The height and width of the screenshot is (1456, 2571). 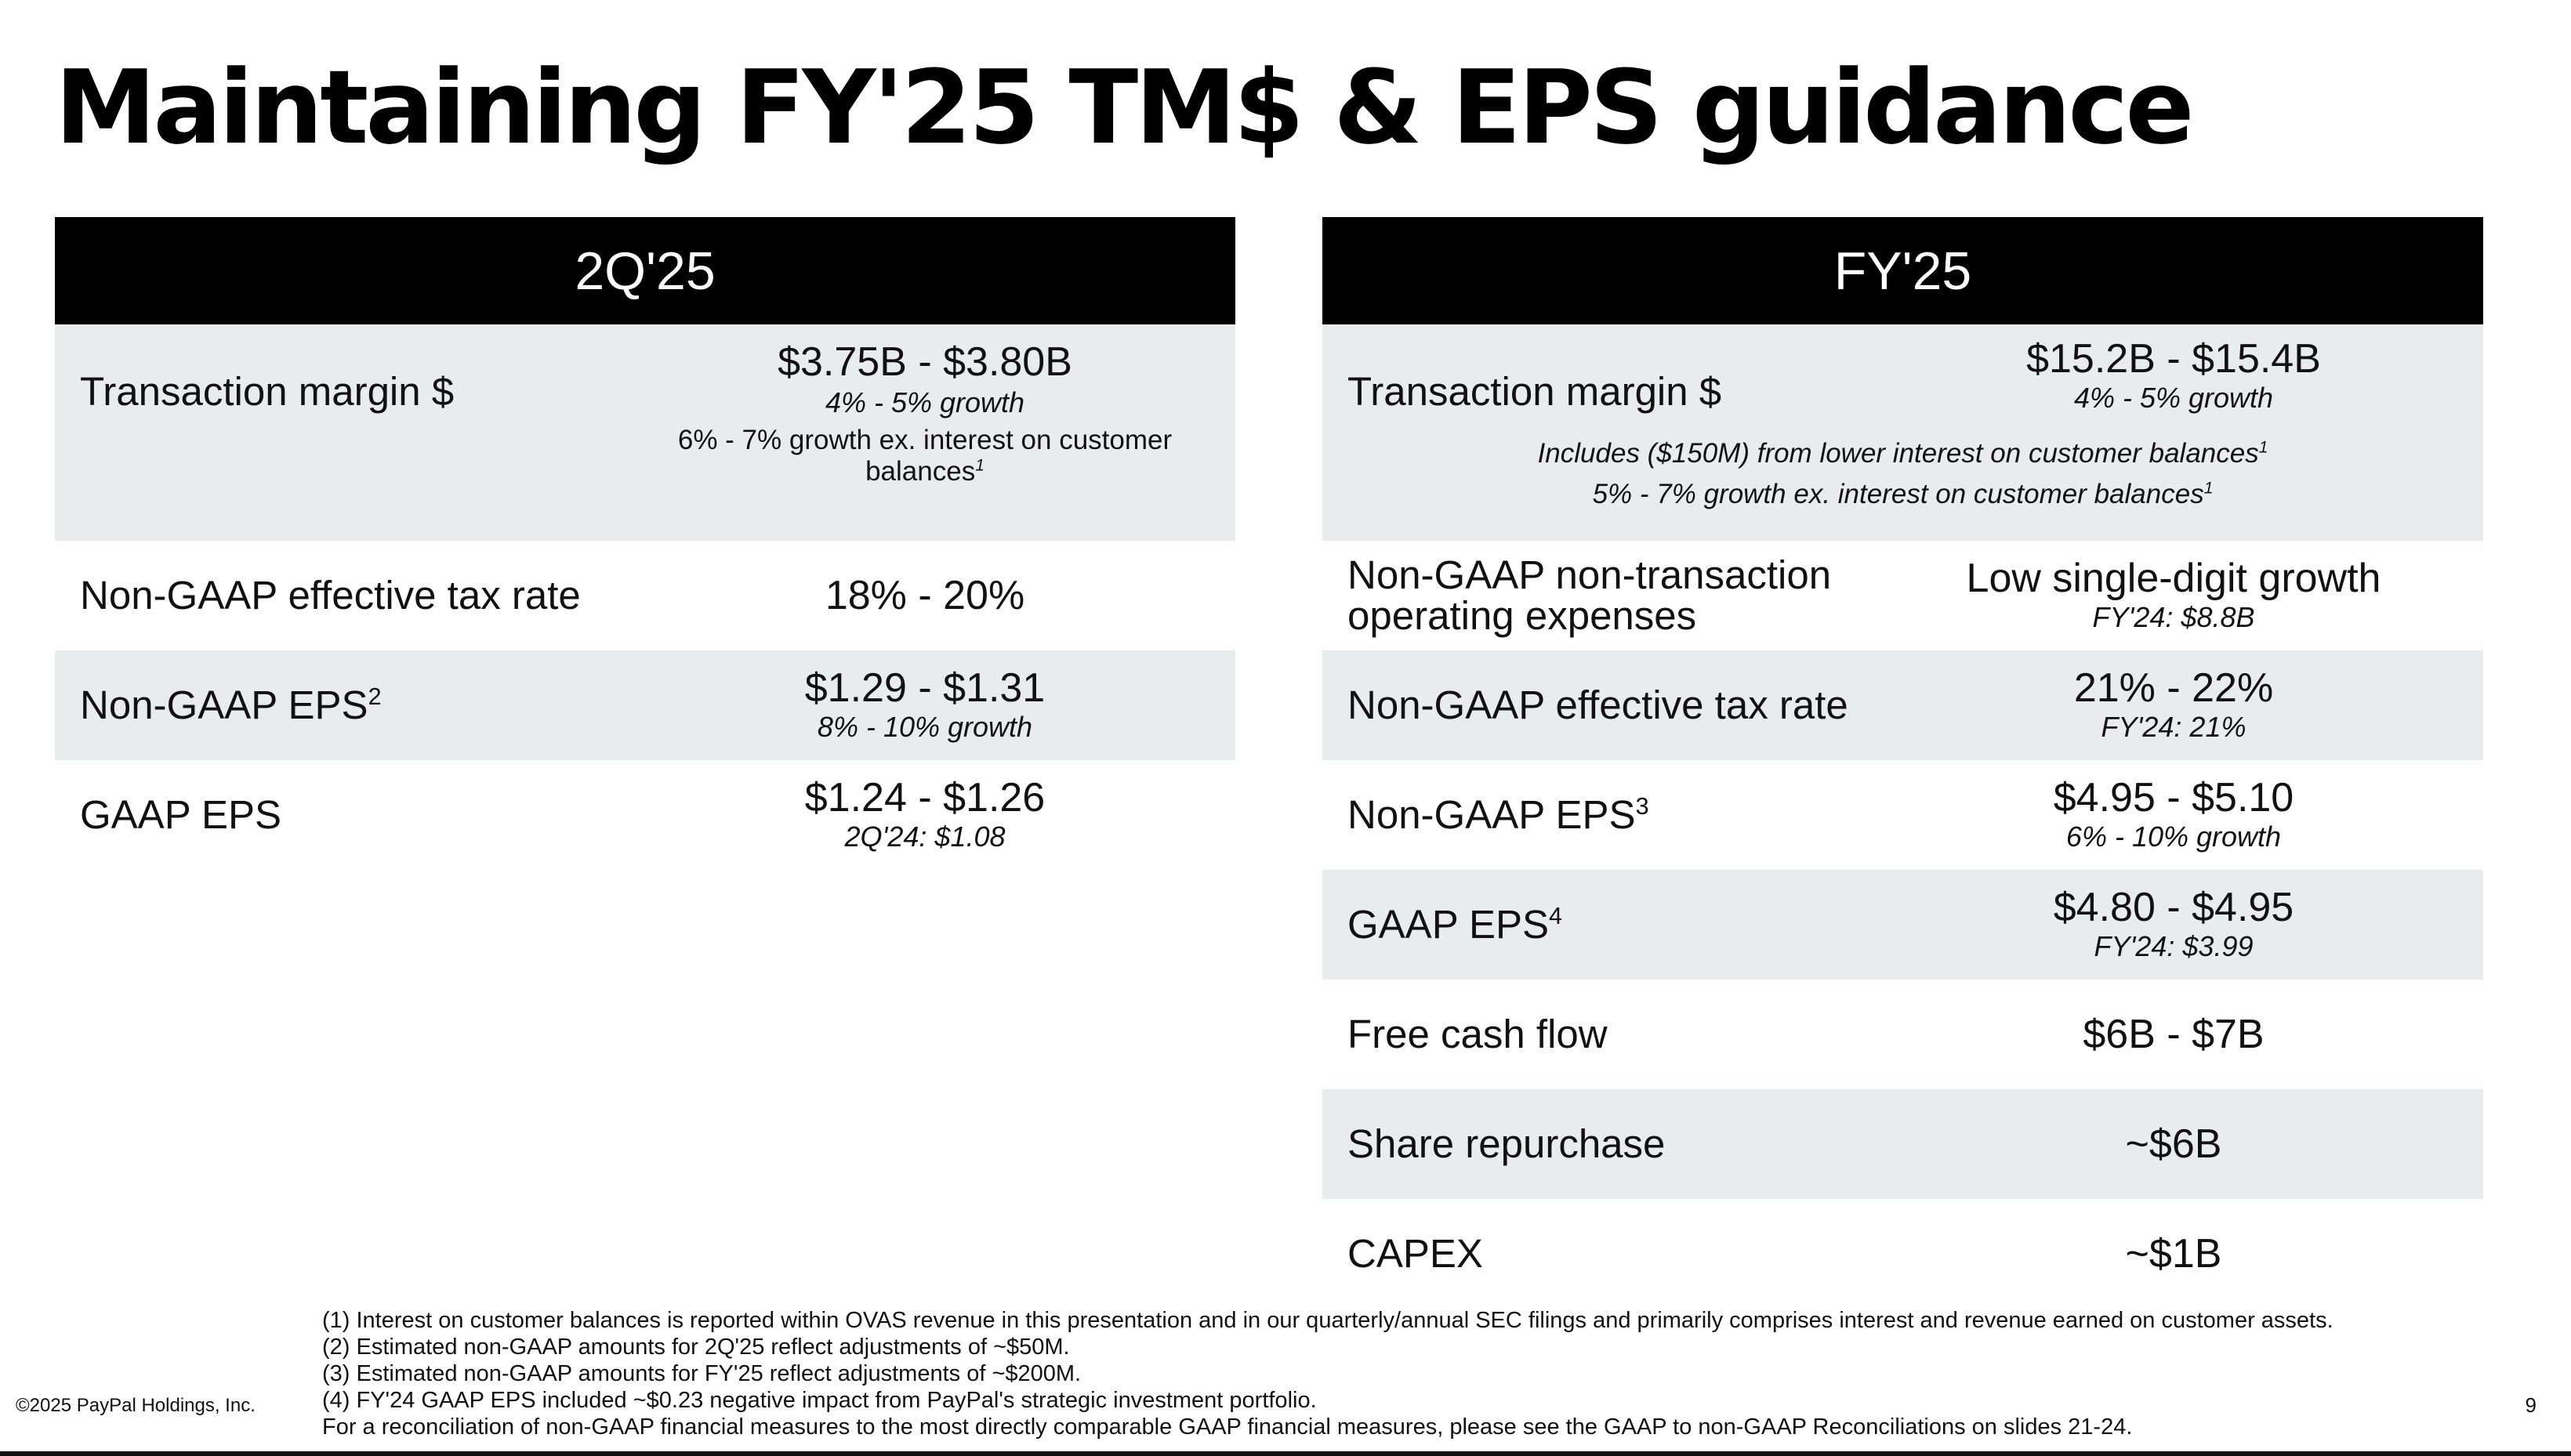 I want to click on row-value-block: 18% - 20%, so click(x=925, y=596).